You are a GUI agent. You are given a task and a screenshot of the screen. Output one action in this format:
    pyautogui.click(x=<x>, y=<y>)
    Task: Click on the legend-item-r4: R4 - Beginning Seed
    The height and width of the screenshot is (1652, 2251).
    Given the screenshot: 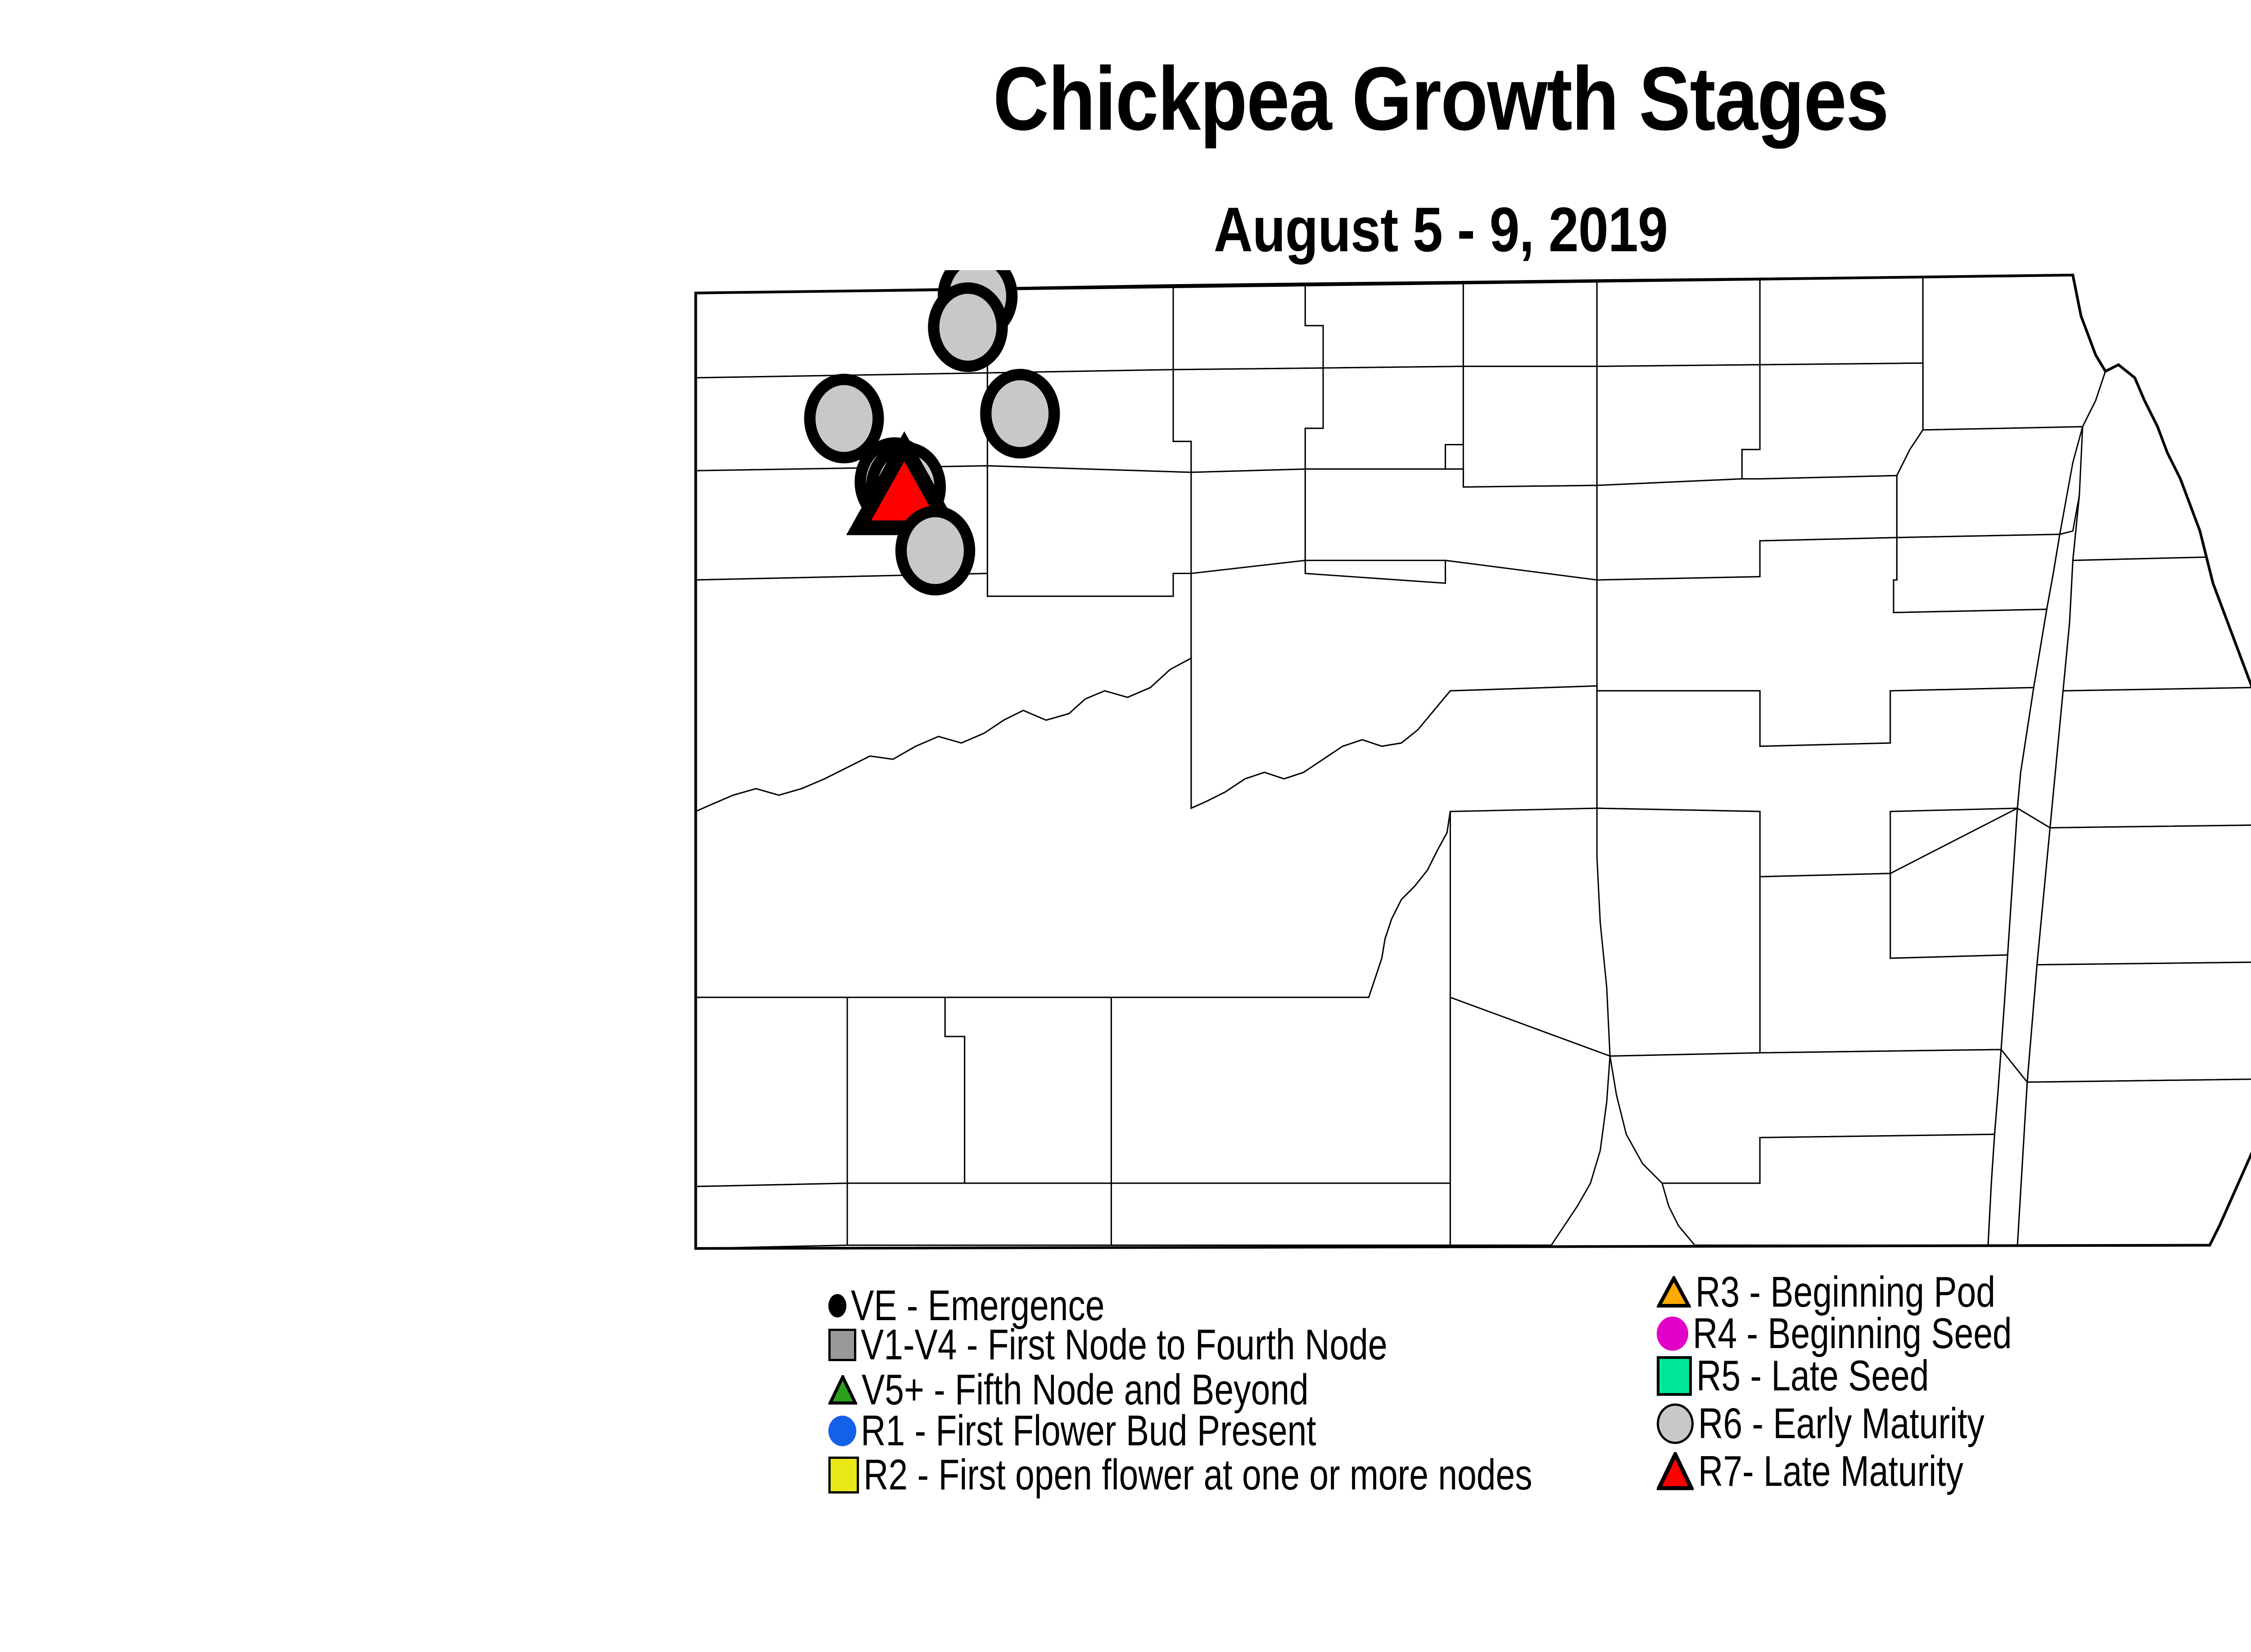 What is the action you would take?
    pyautogui.click(x=1875, y=1334)
    